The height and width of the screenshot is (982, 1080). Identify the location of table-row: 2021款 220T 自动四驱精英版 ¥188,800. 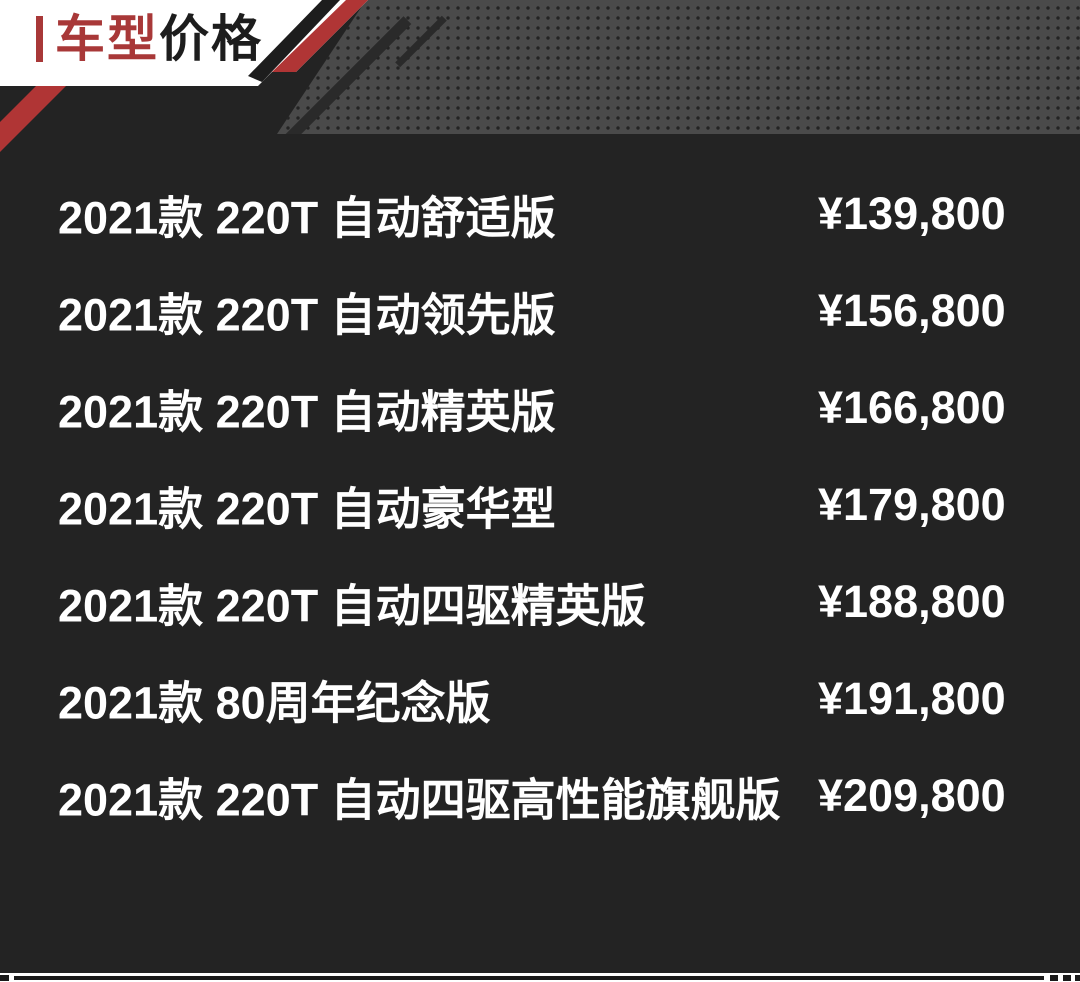
(540, 601).